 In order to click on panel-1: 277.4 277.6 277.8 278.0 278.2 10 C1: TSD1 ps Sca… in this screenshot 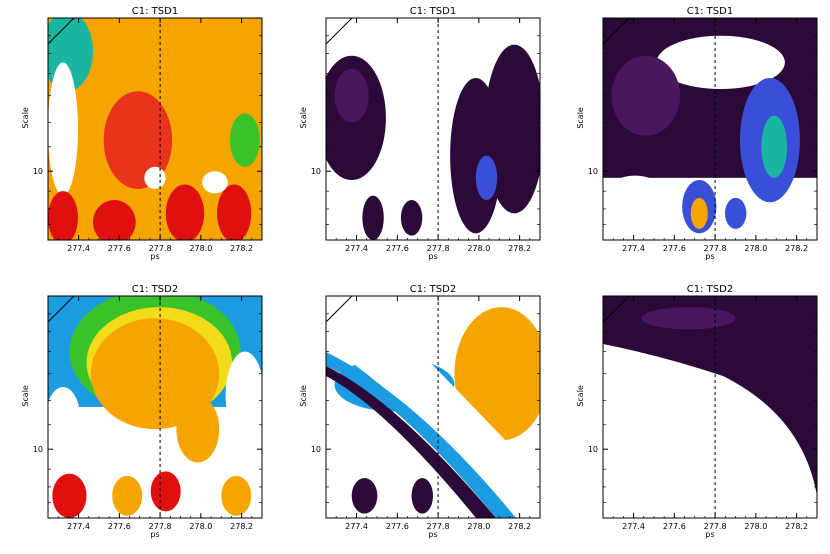, I will do `click(142, 133)`.